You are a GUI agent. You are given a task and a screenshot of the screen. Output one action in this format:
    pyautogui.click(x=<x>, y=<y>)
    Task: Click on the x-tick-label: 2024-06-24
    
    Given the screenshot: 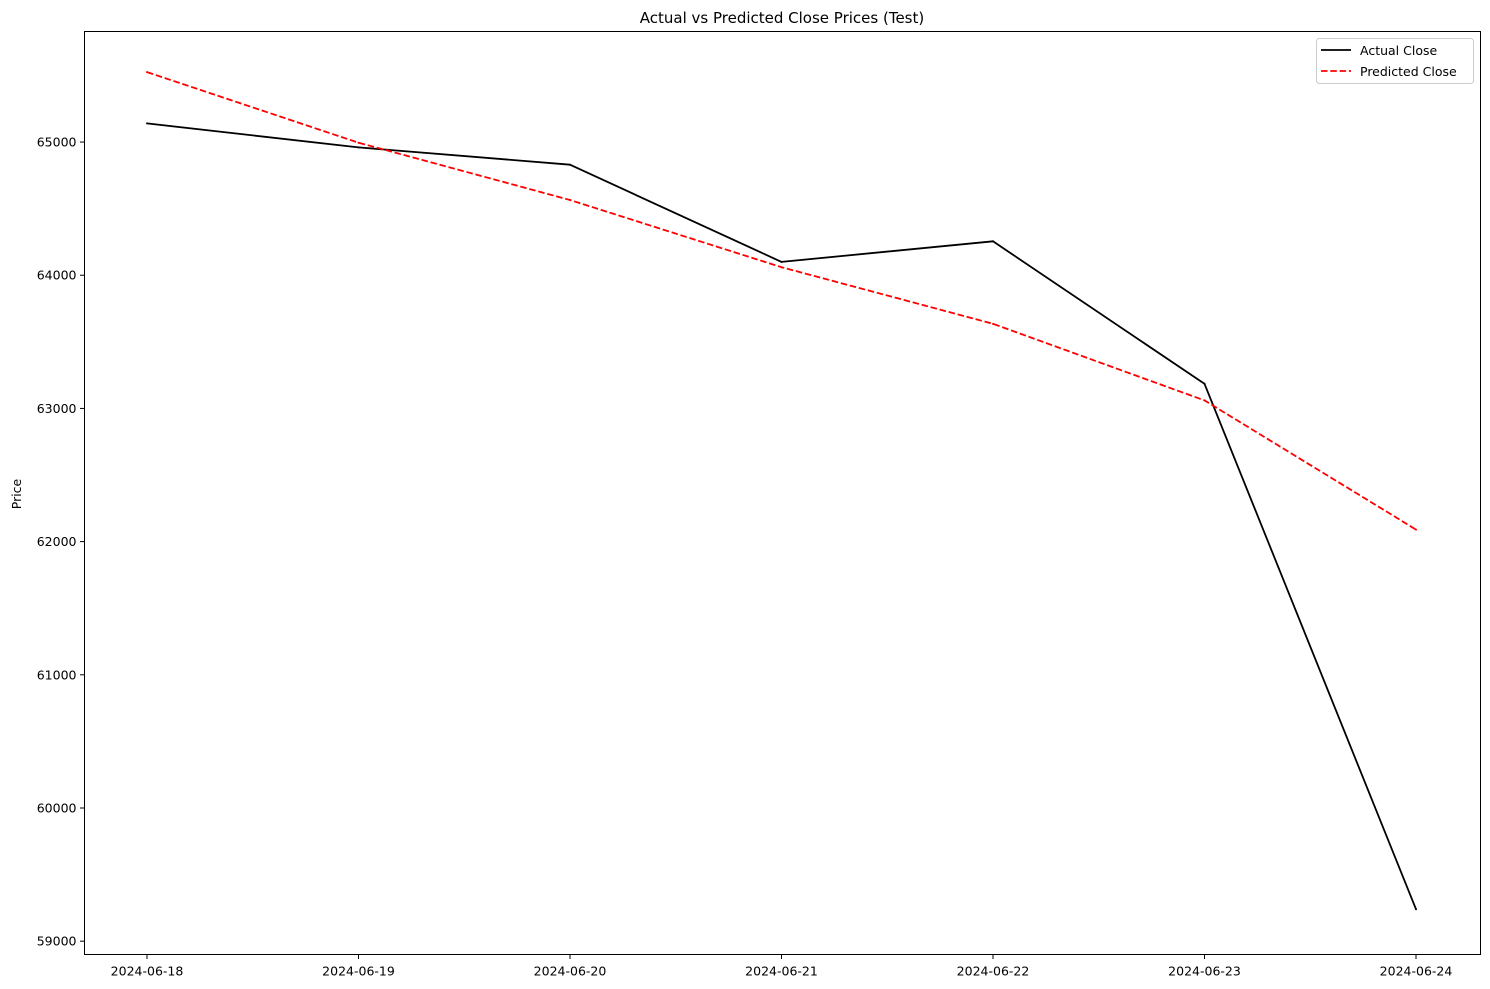 What is the action you would take?
    pyautogui.click(x=1416, y=971)
    